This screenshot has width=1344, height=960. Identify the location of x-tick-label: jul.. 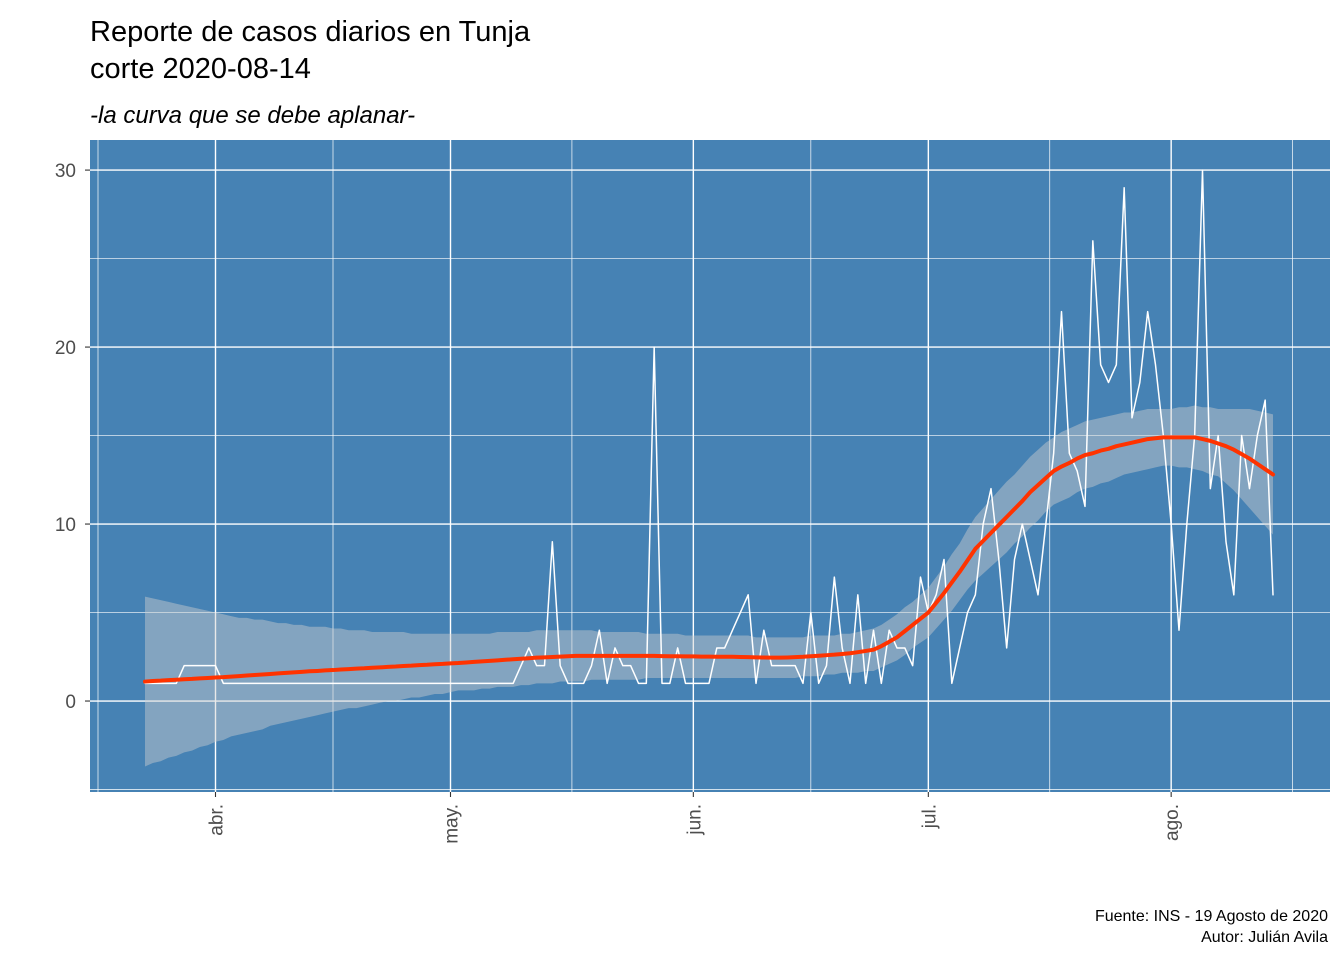
(929, 816).